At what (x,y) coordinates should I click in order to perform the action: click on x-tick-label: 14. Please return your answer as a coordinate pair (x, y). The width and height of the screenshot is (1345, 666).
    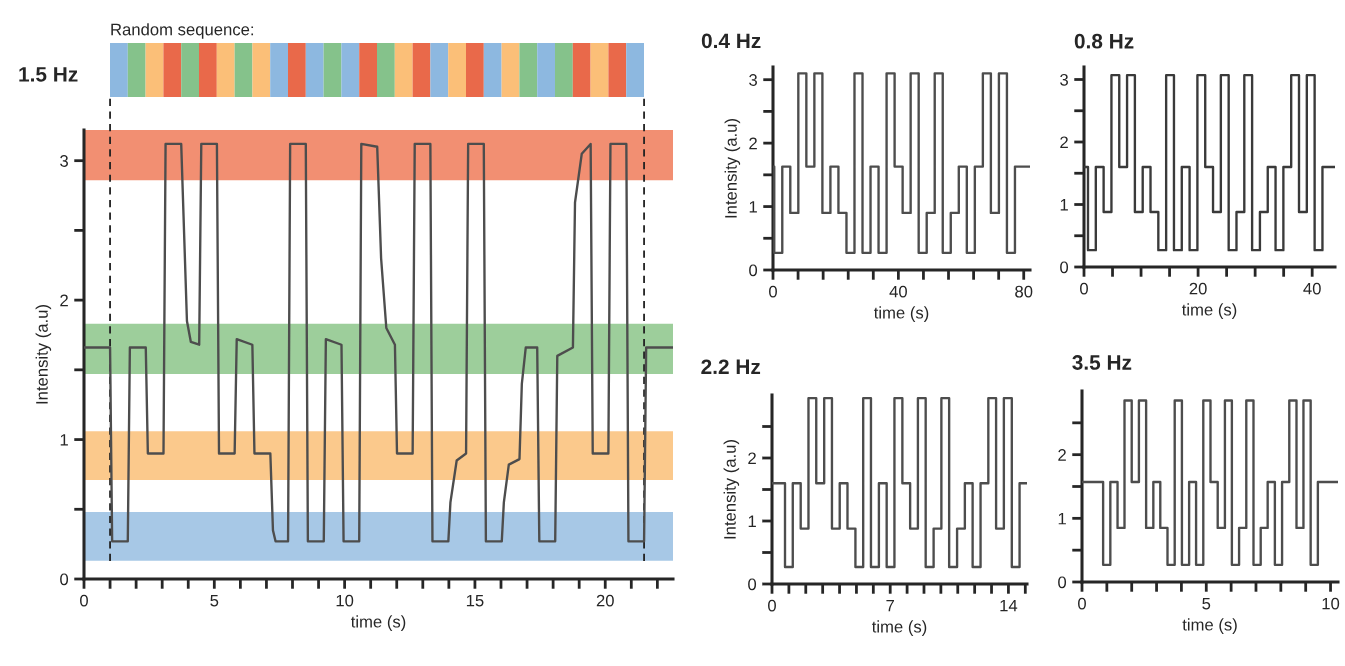
    Looking at the image, I should click on (1009, 605).